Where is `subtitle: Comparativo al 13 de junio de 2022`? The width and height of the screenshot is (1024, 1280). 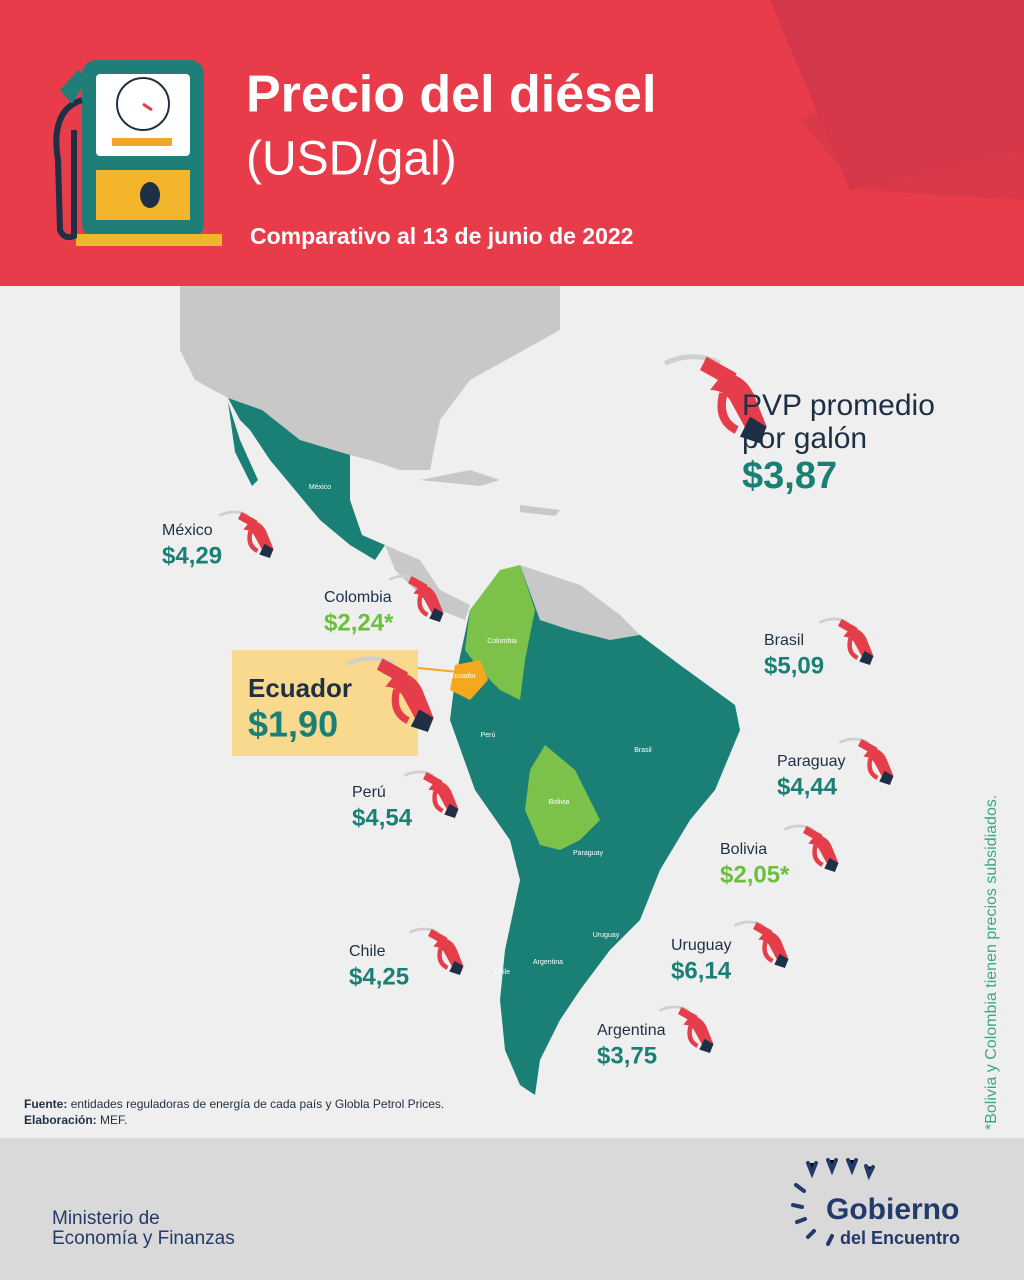 subtitle: Comparativo al 13 de junio de 2022 is located at coordinates (441, 236).